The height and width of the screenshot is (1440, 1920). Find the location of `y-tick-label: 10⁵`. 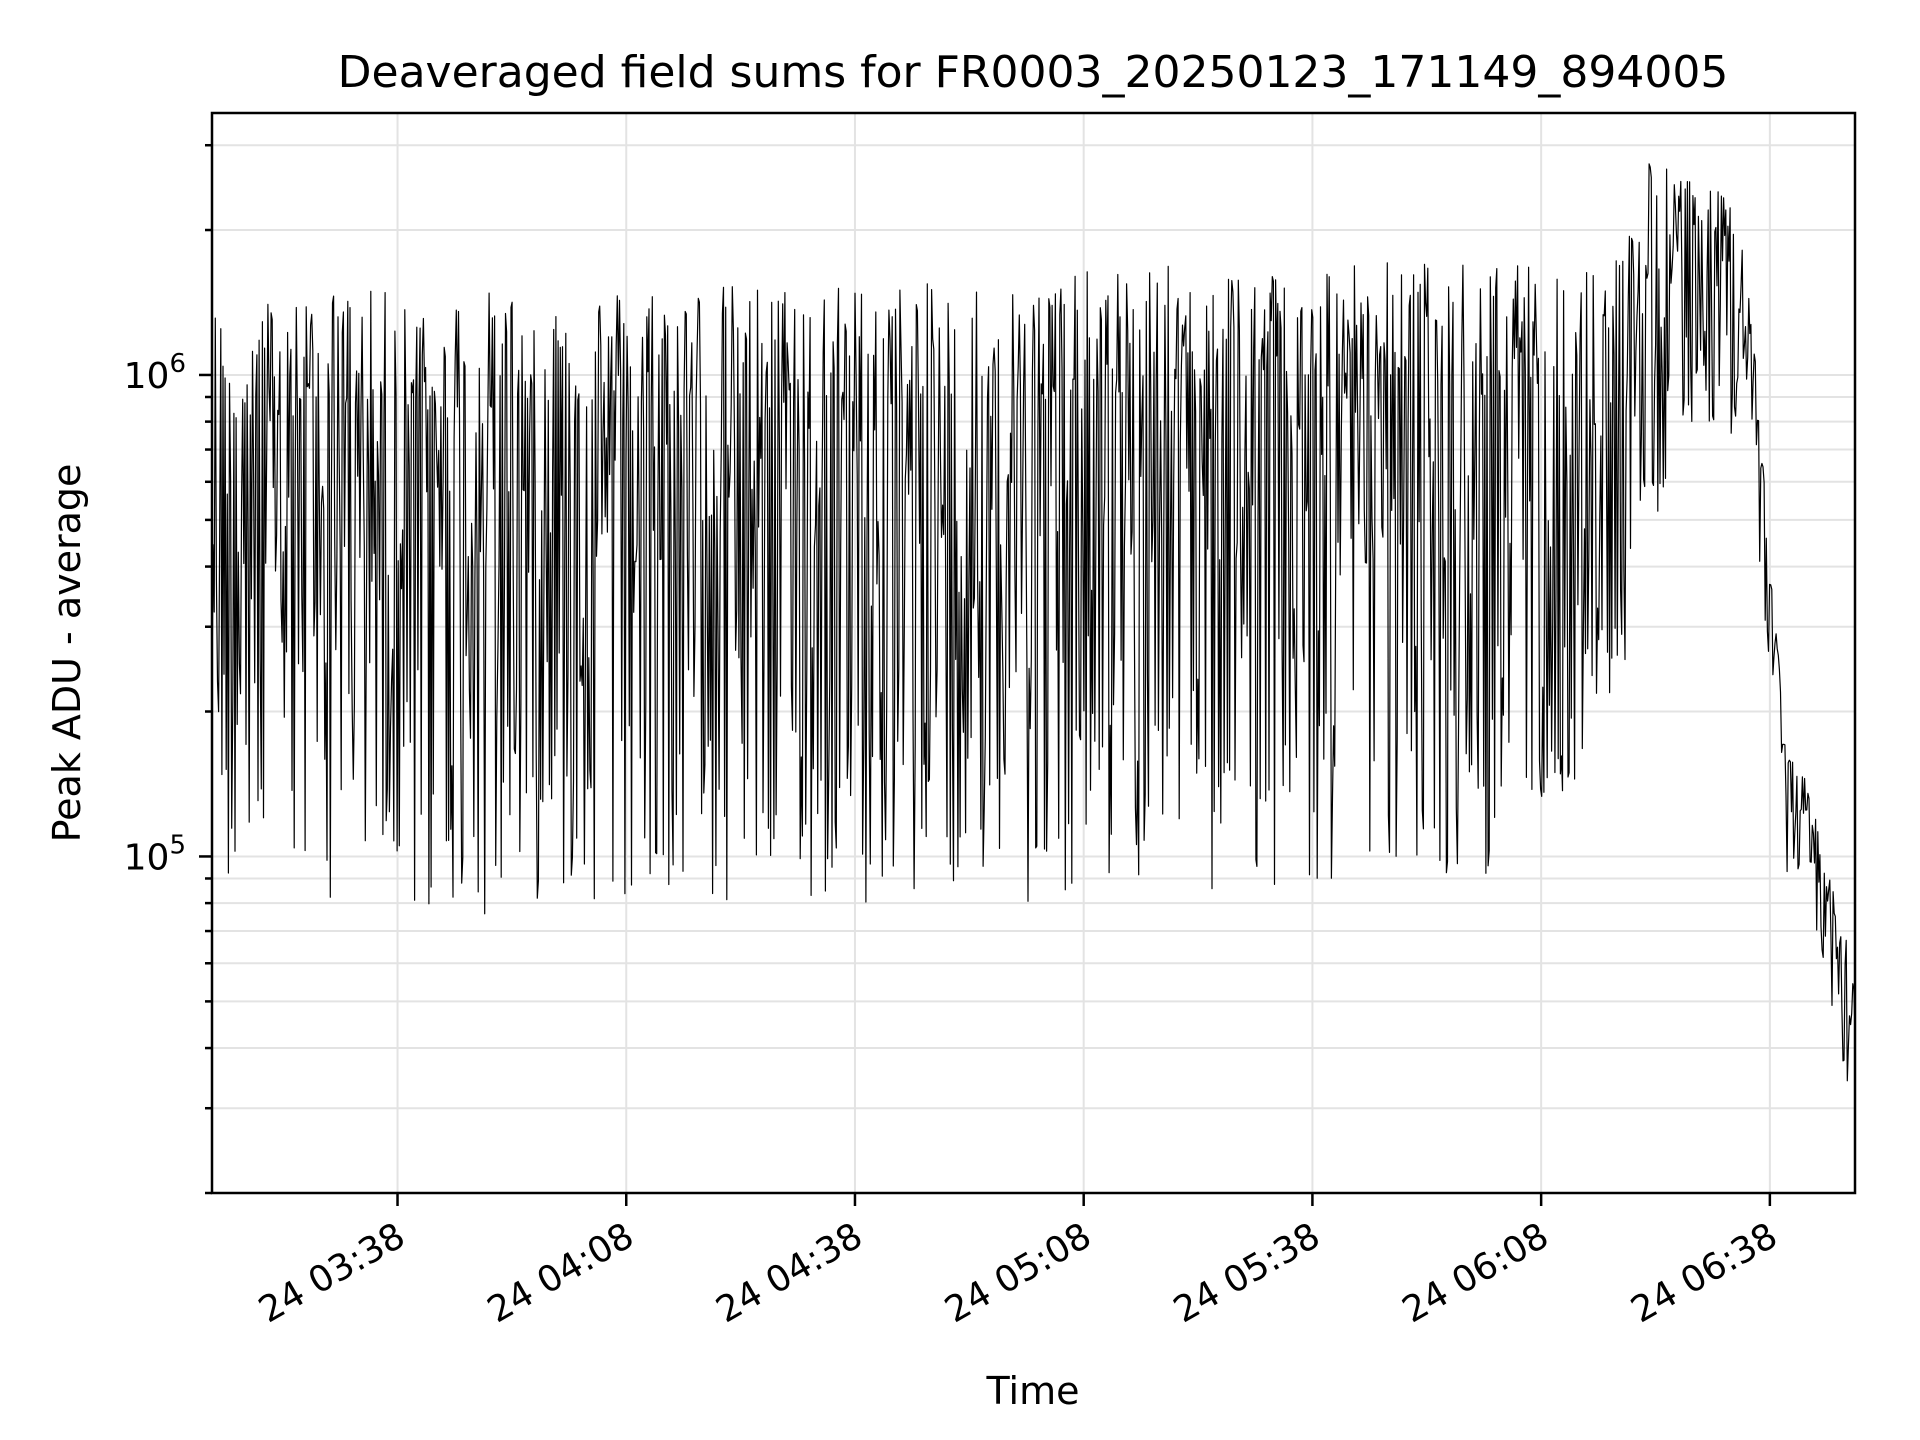

y-tick-label: 10⁵ is located at coordinates (155, 854).